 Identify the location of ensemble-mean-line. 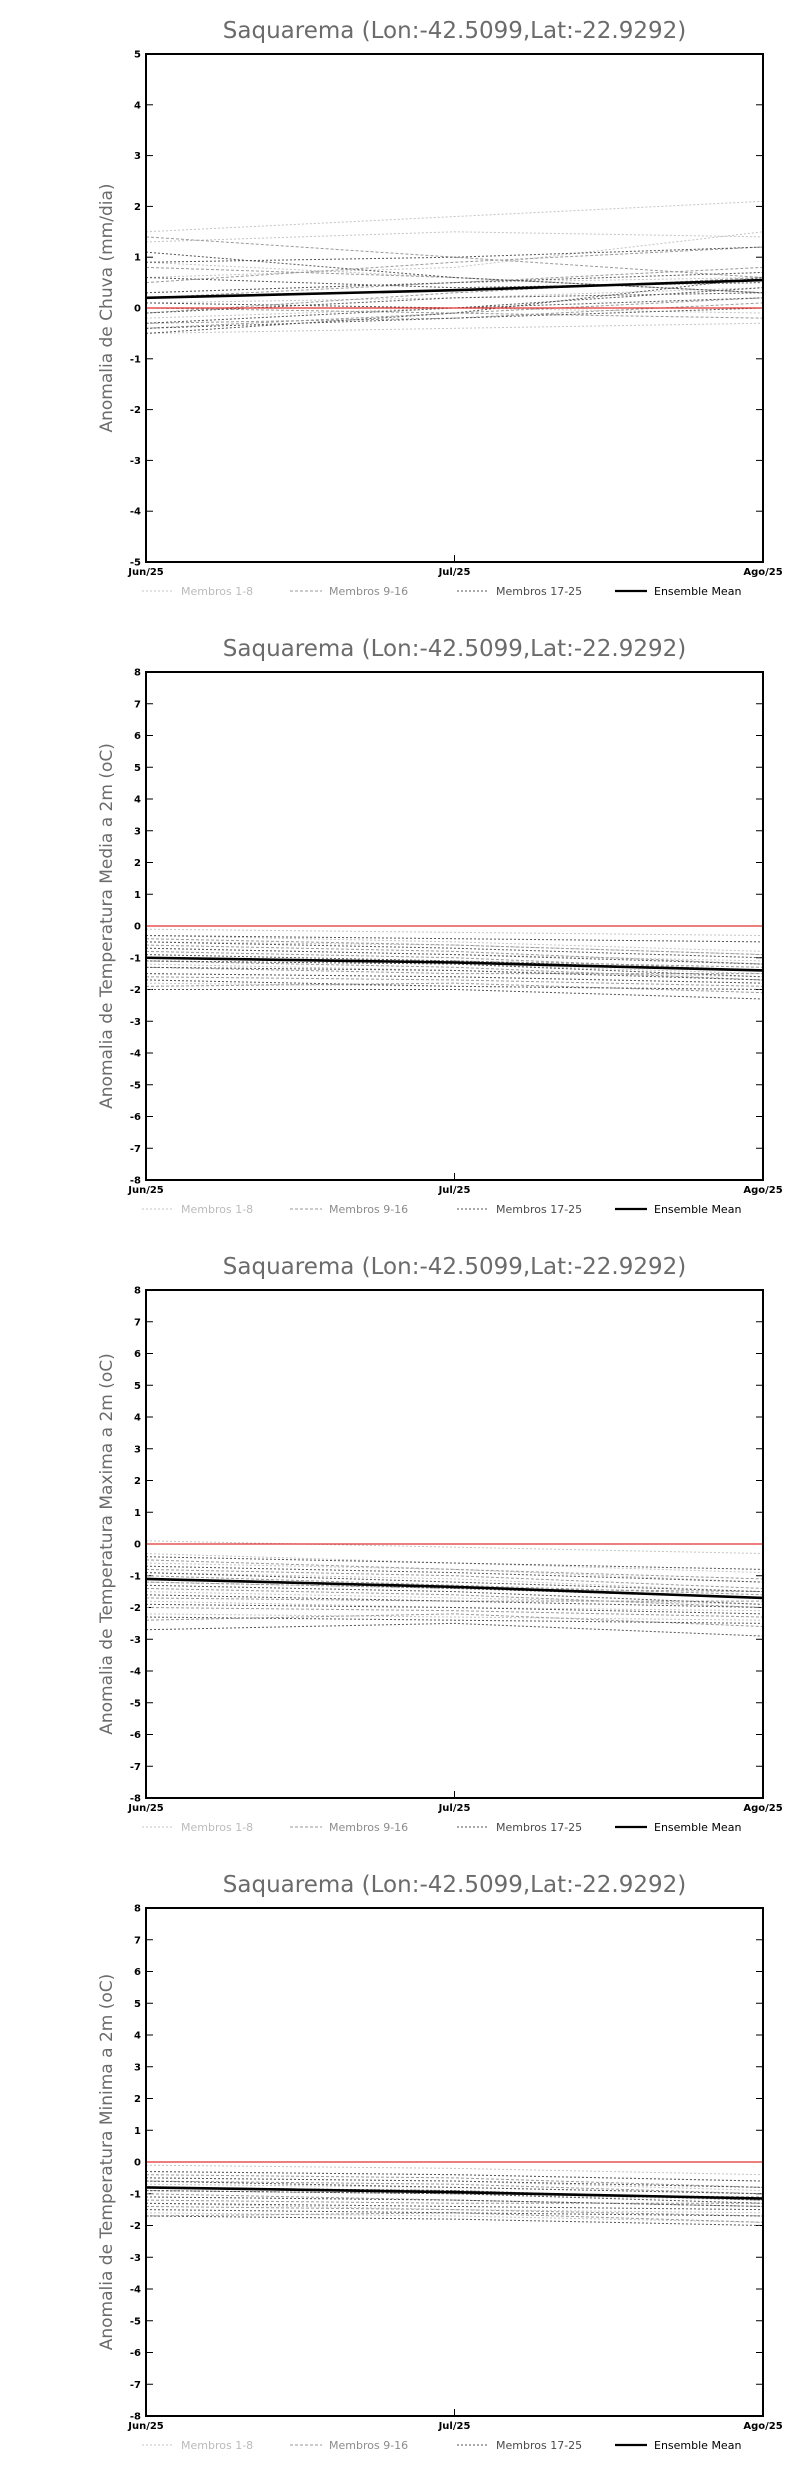
(454, 2193).